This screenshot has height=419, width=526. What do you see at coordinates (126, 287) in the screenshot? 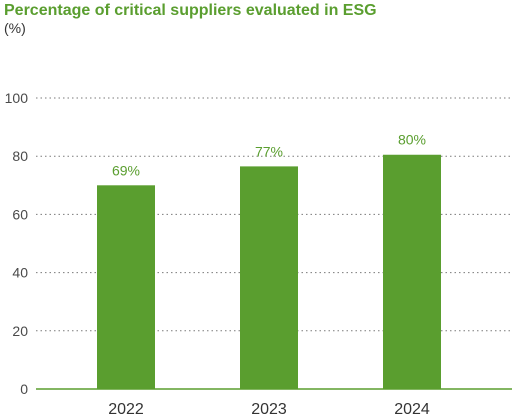
I see `bar-2022` at bounding box center [126, 287].